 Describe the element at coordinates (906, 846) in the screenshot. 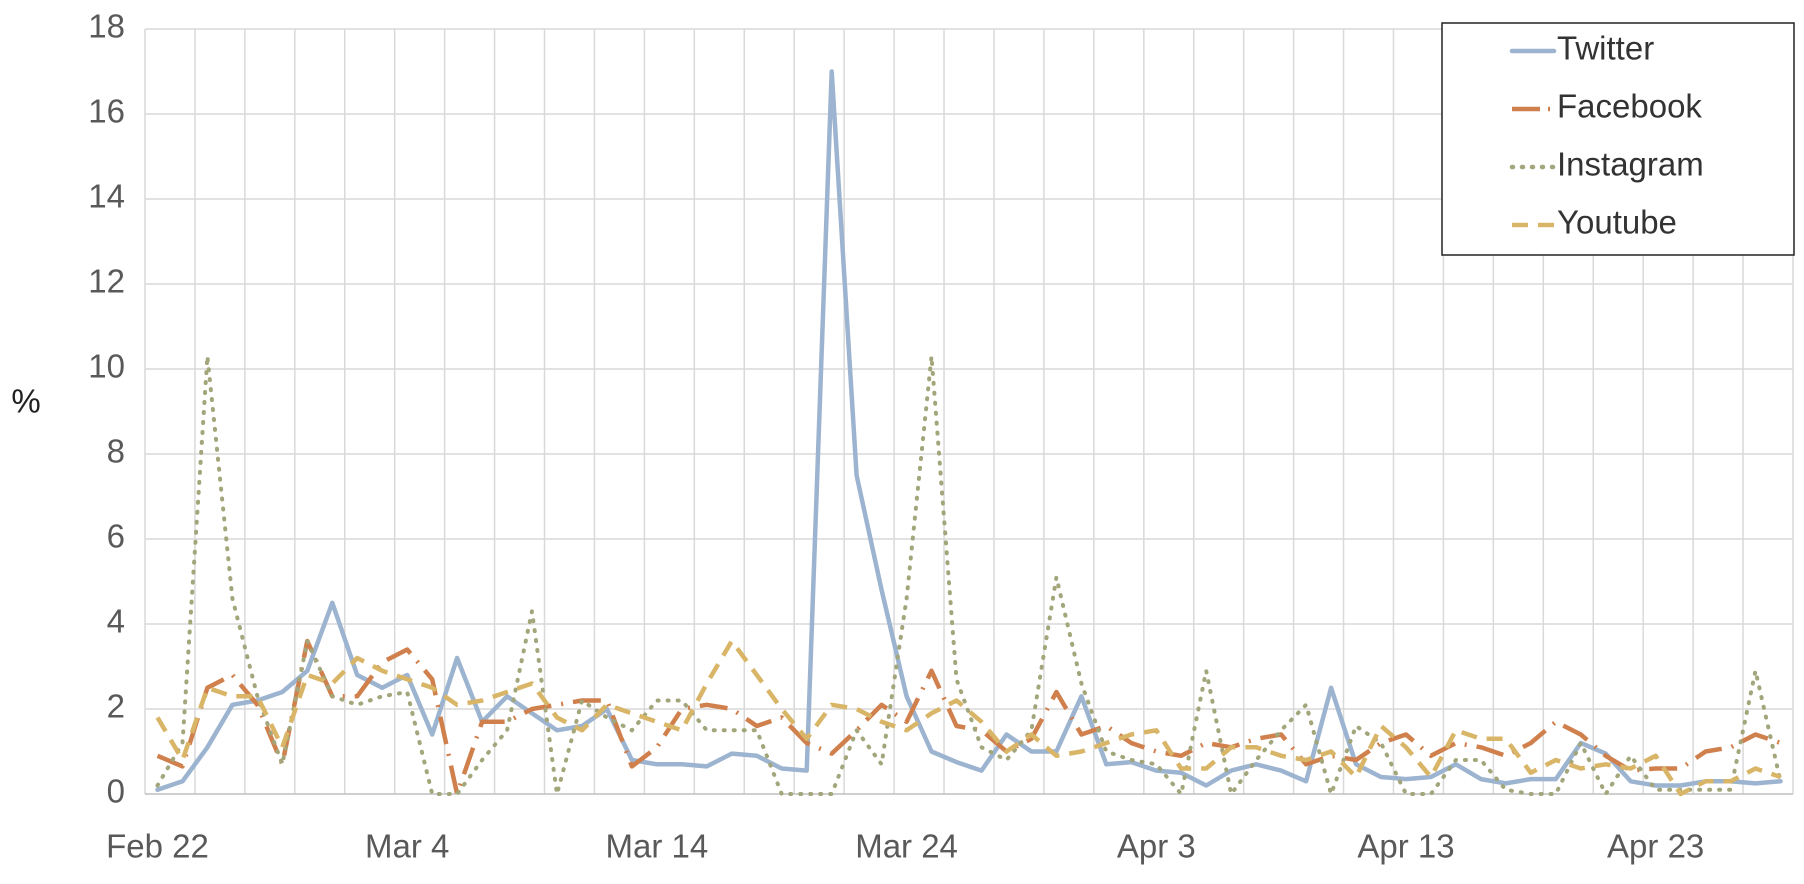

I see `x-tick-label: Mar 24` at that location.